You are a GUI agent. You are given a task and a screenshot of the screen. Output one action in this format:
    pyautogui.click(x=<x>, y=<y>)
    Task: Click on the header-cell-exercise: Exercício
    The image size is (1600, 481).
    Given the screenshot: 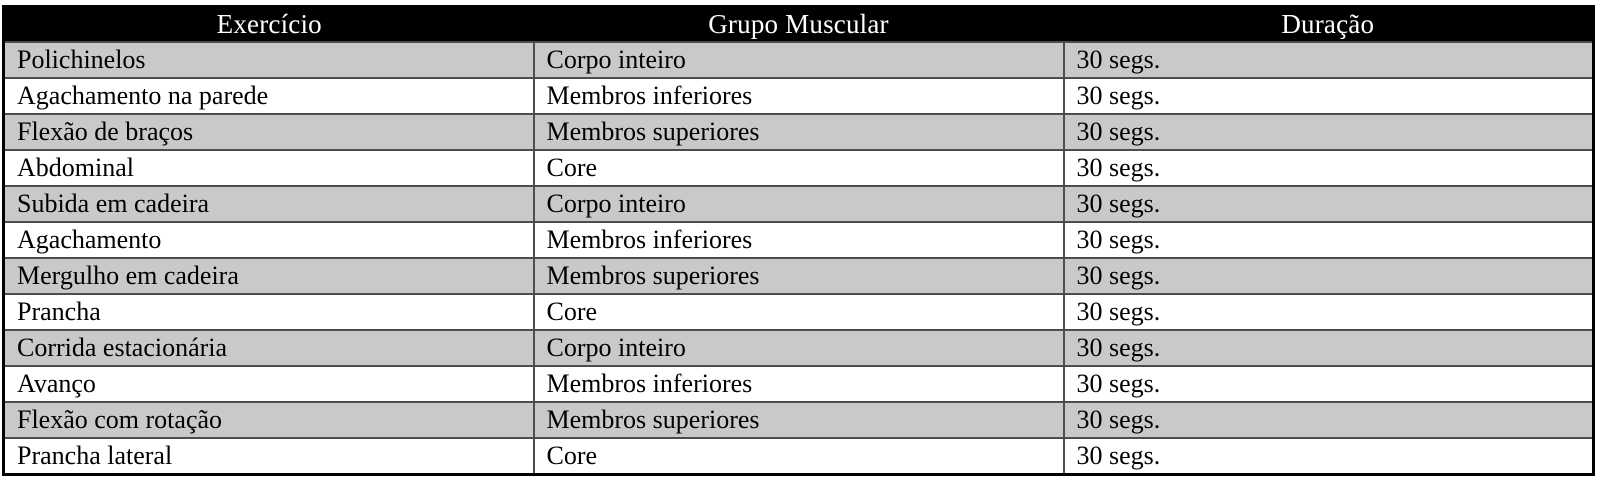 What is the action you would take?
    pyautogui.click(x=268, y=24)
    